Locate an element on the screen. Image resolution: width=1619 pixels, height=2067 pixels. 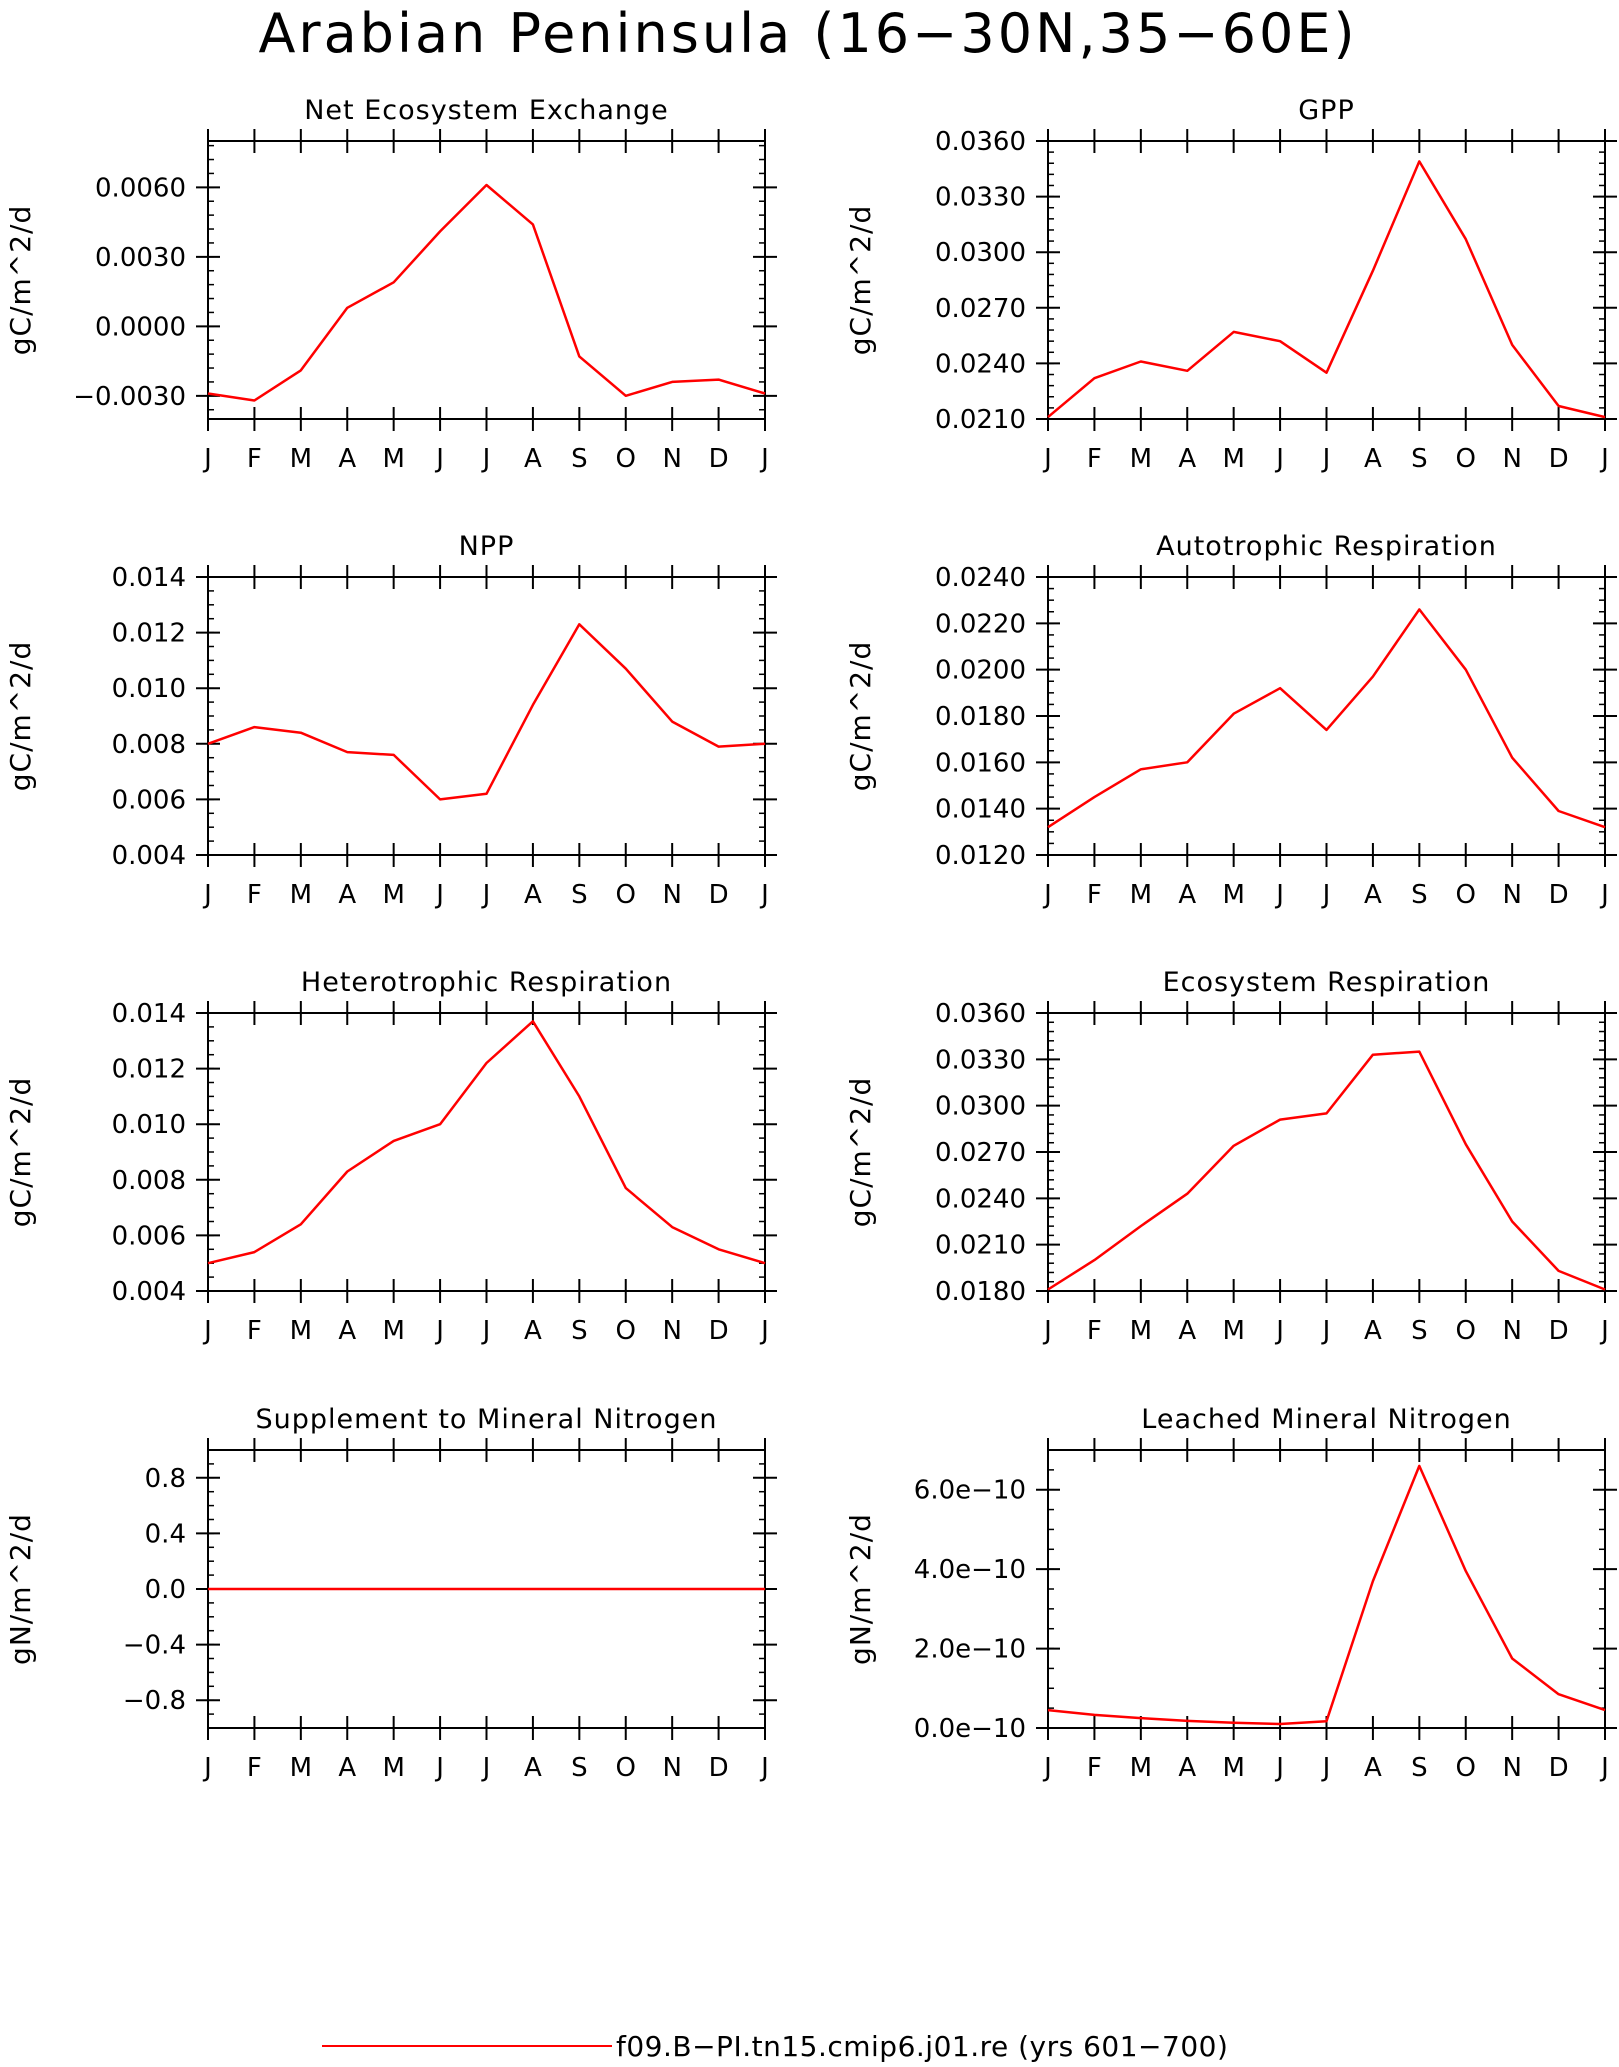
y-tick-label: 0.014 is located at coordinates (149, 1014).